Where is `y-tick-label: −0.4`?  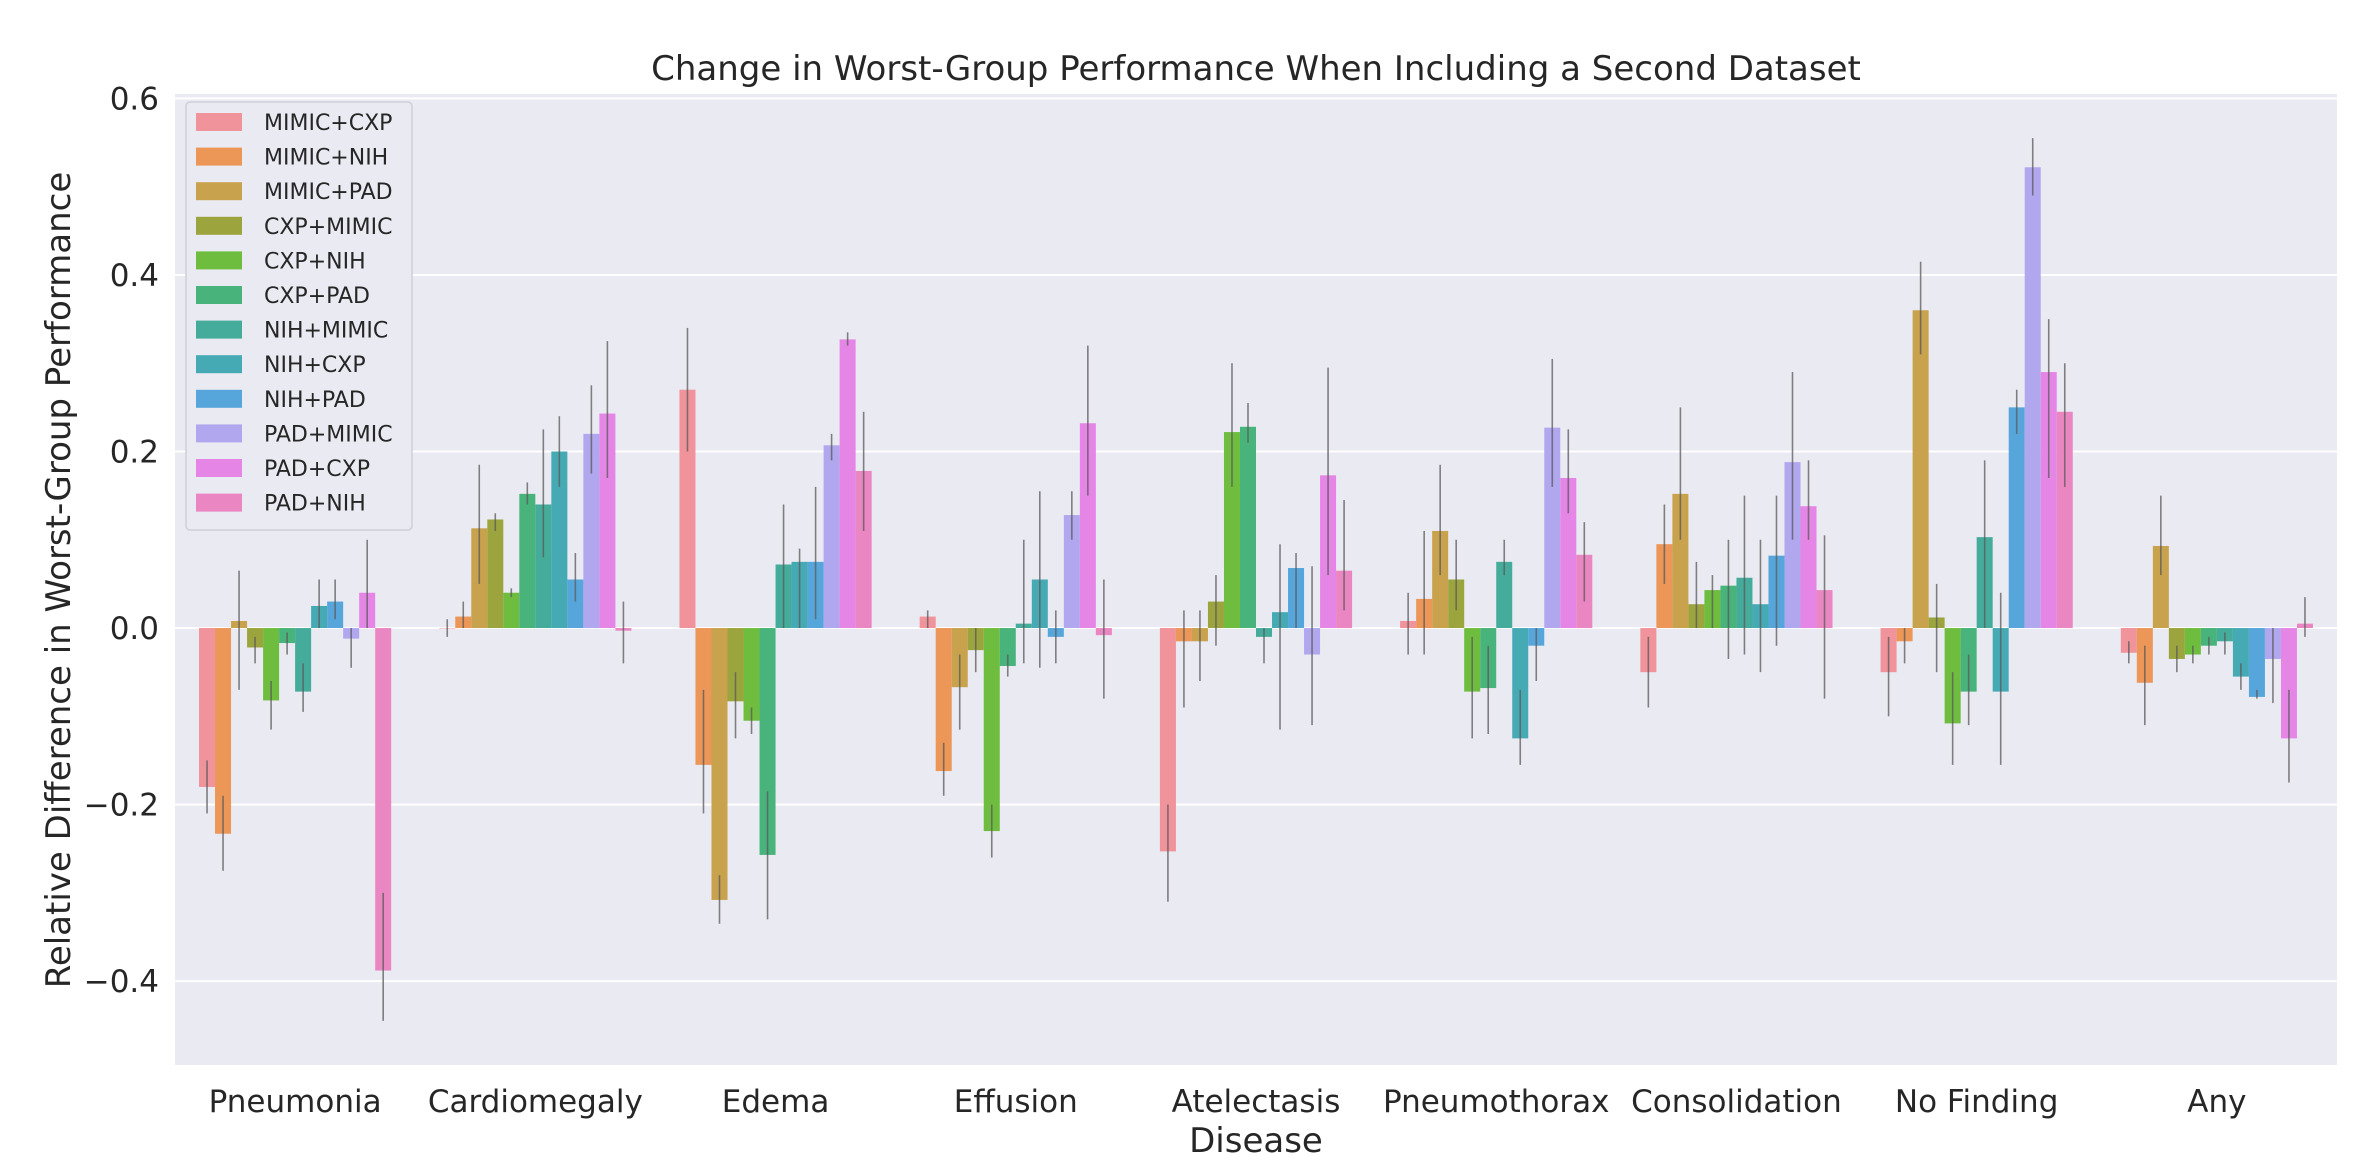 y-tick-label: −0.4 is located at coordinates (121, 982).